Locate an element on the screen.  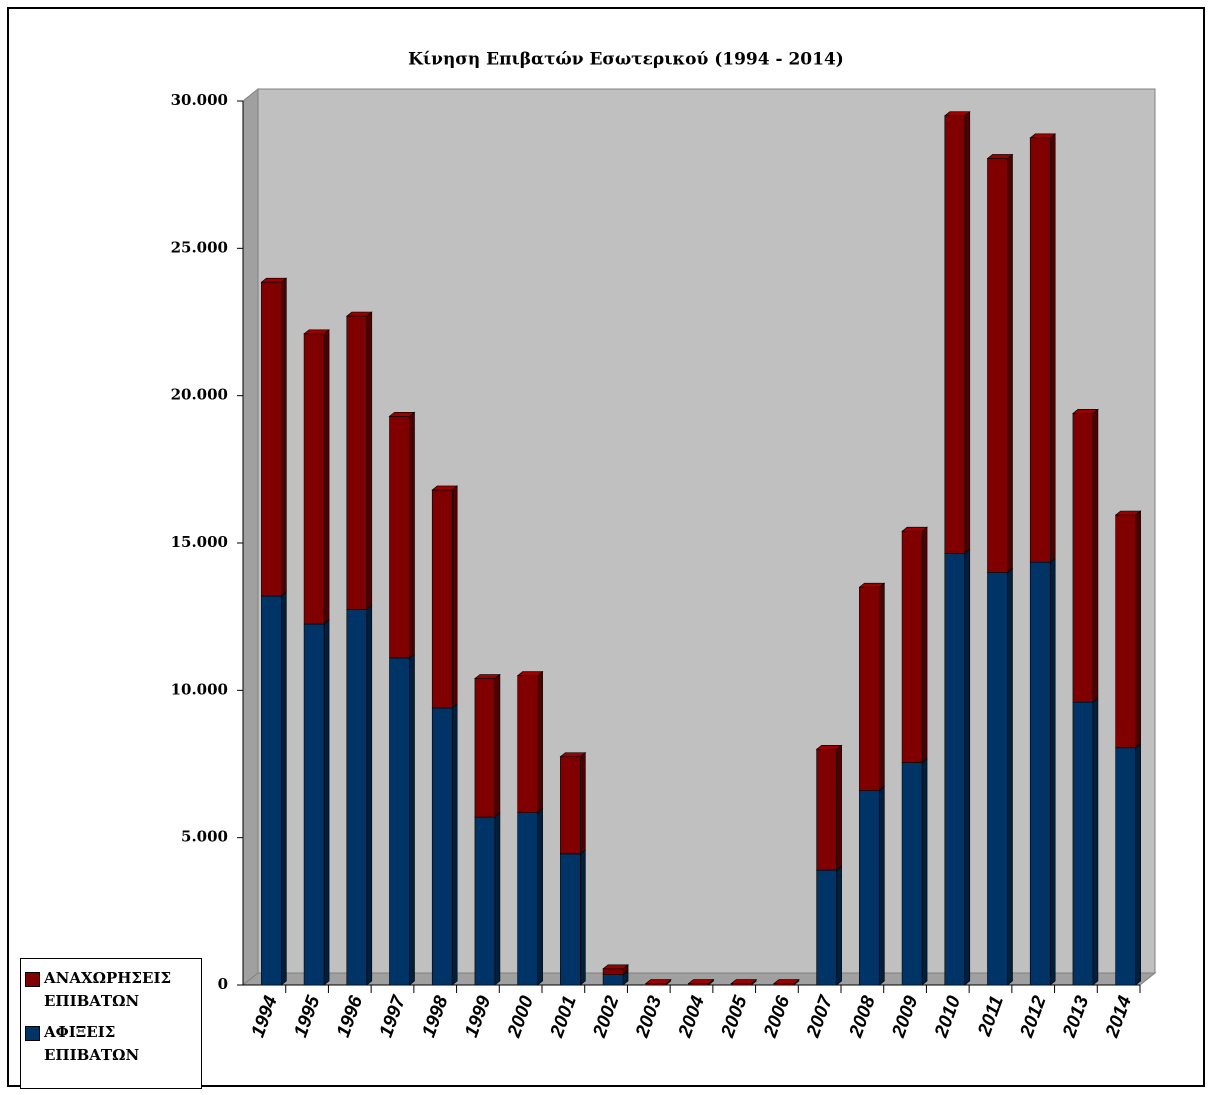
side-wall is located at coordinates (250, 537).